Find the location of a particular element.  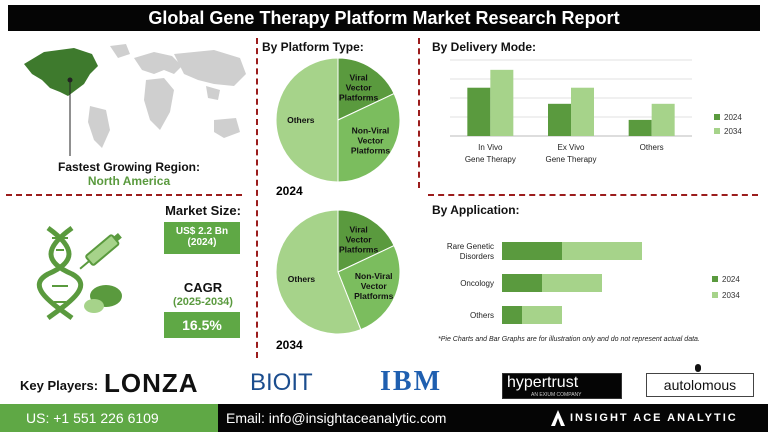

lonza-logo: LONZA is located at coordinates (151, 383).